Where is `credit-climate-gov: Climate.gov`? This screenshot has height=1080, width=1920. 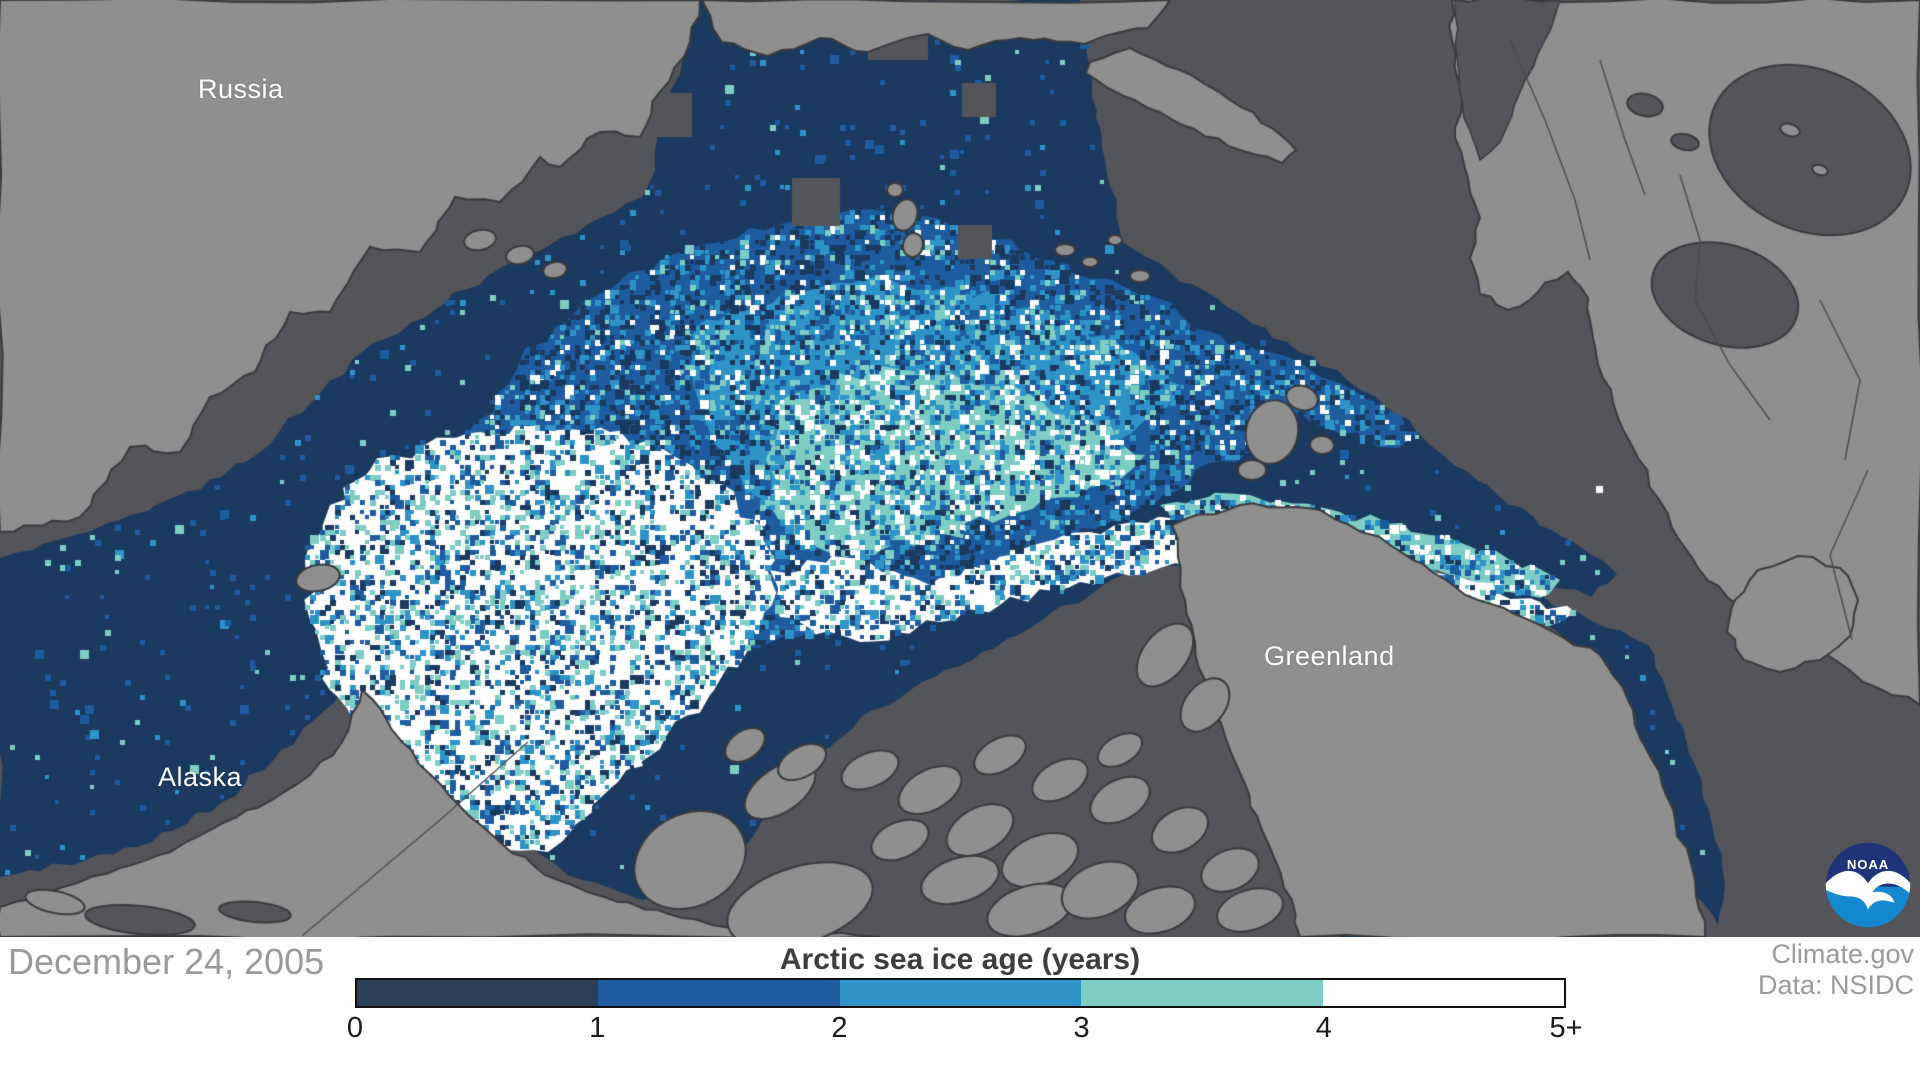 credit-climate-gov: Climate.gov is located at coordinates (1842, 954).